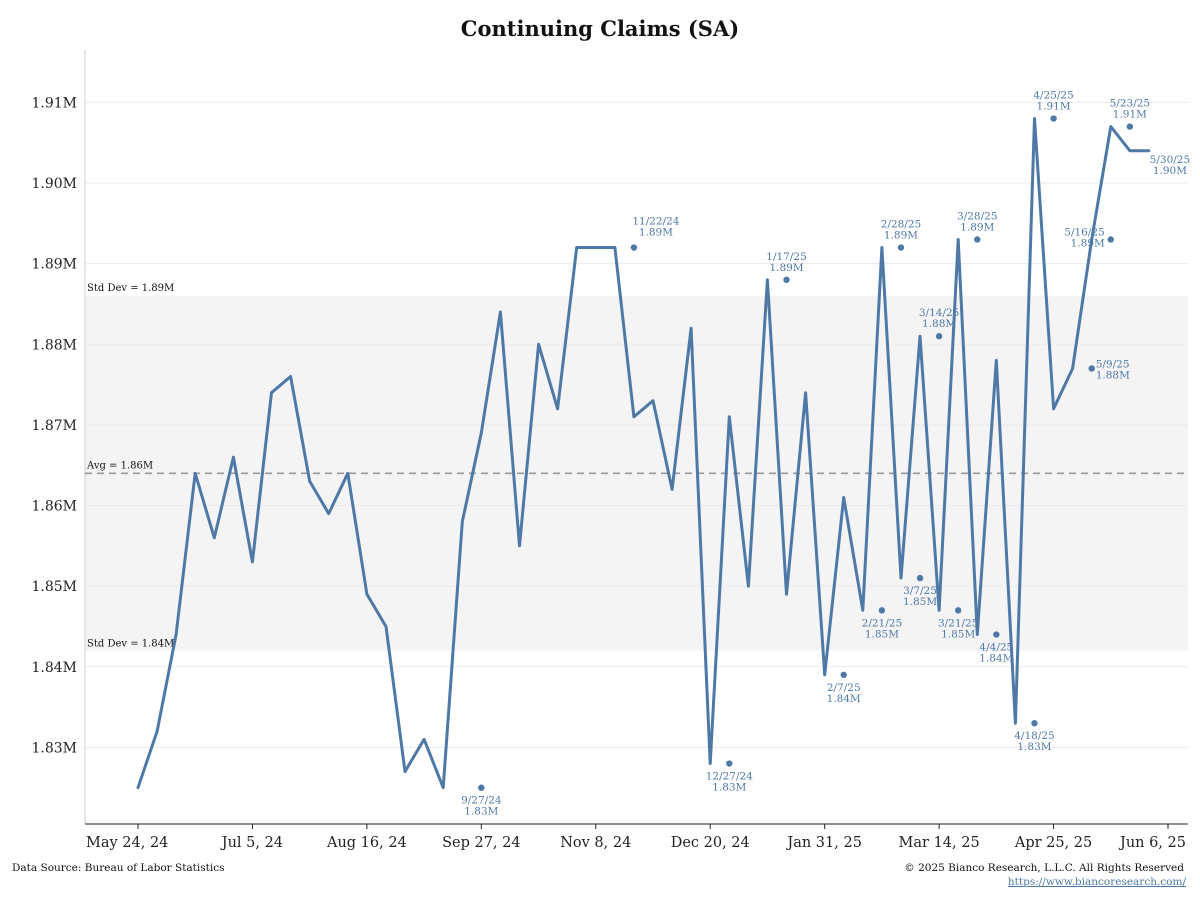  What do you see at coordinates (481, 801) in the screenshot?
I see `annotation-date-label: 9/27/24` at bounding box center [481, 801].